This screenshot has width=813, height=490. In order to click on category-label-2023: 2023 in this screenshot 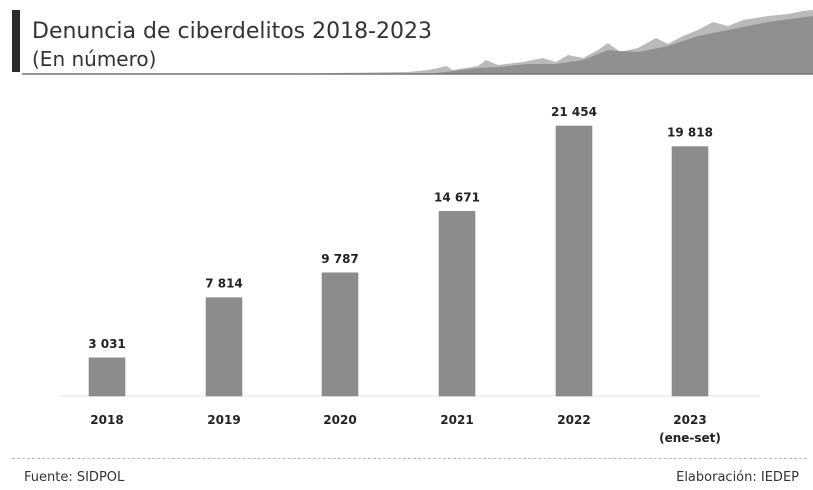, I will do `click(689, 420)`.